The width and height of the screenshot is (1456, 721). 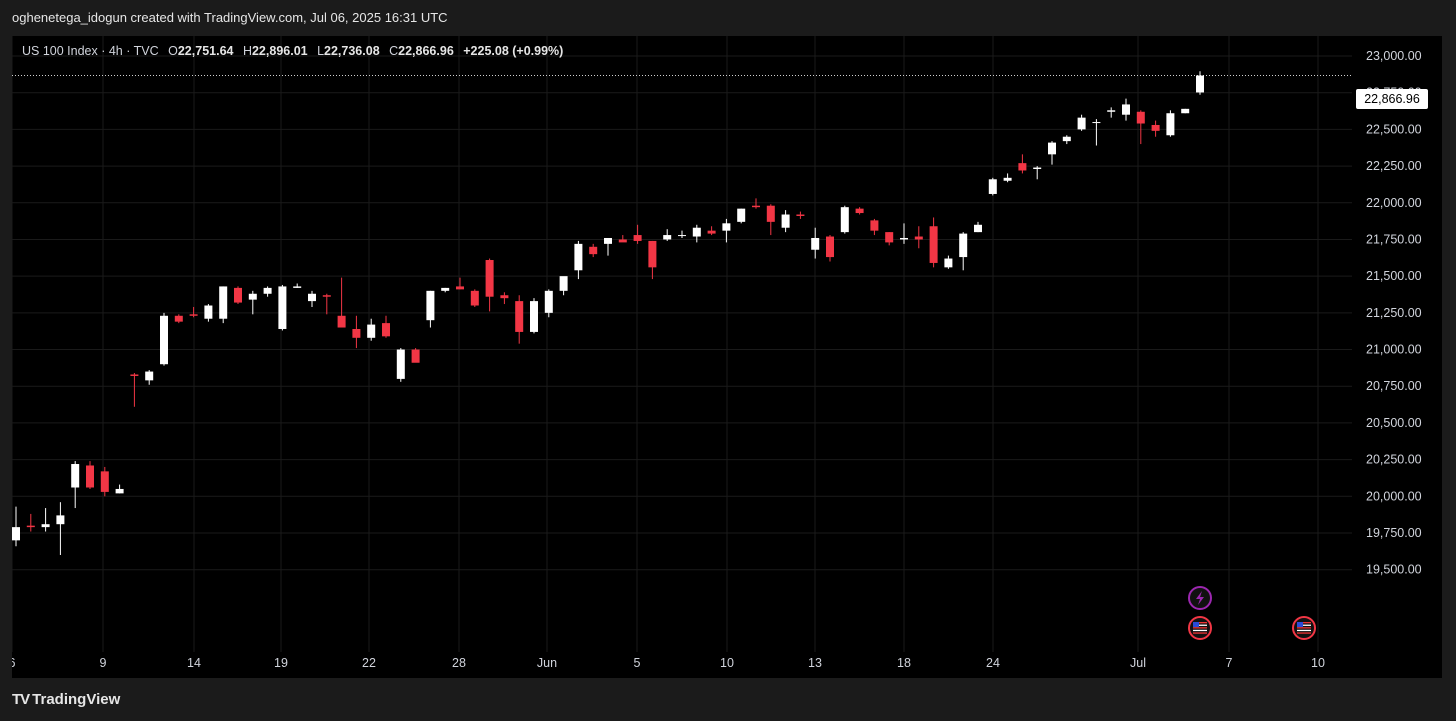 I want to click on x-tick-label: Jul, so click(x=1138, y=663).